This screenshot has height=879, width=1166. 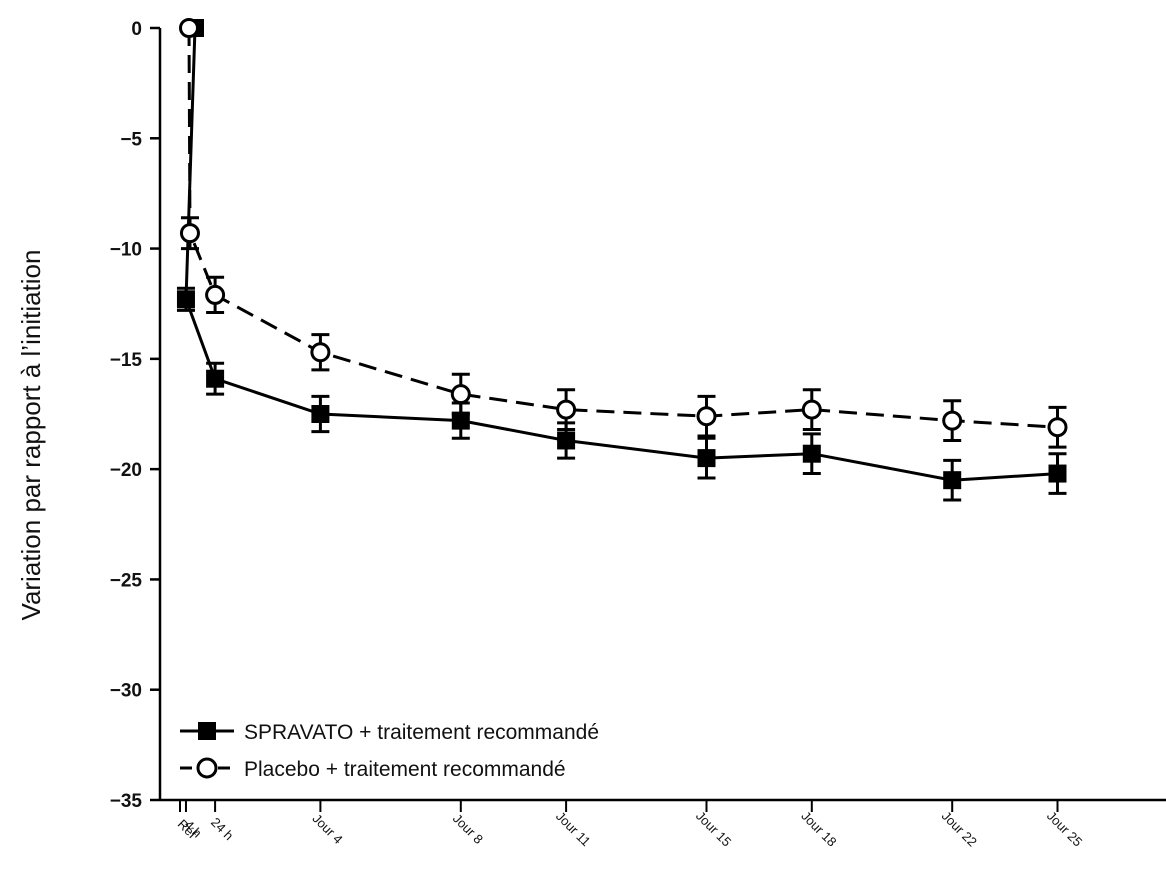 I want to click on x-tick-label: Jour 25, so click(x=1064, y=828).